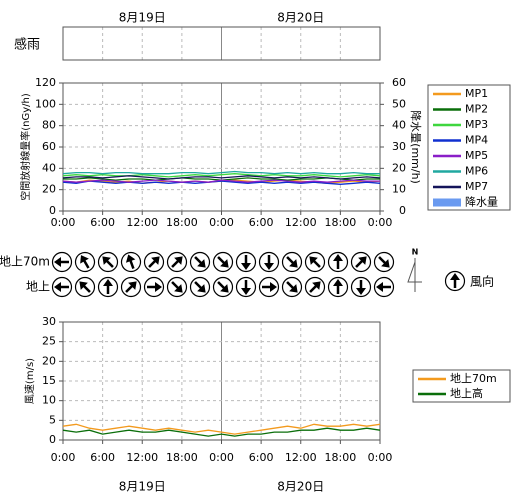 The height and width of the screenshot is (504, 520). What do you see at coordinates (30, 381) in the screenshot?
I see `y-axis-label: 風速(m/s)` at bounding box center [30, 381].